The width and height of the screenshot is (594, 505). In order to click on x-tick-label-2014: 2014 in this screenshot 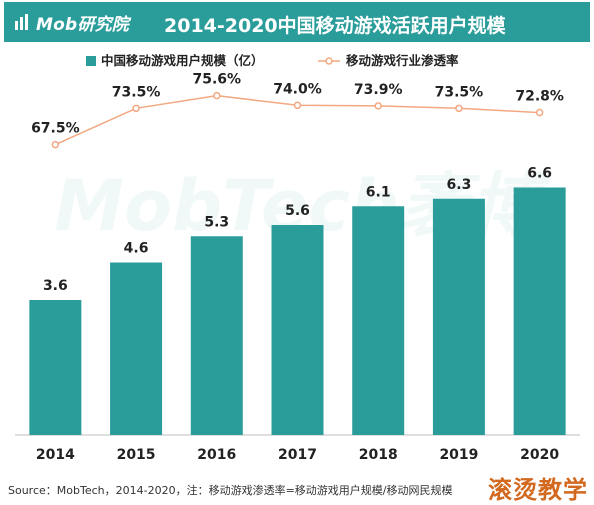, I will do `click(55, 455)`.